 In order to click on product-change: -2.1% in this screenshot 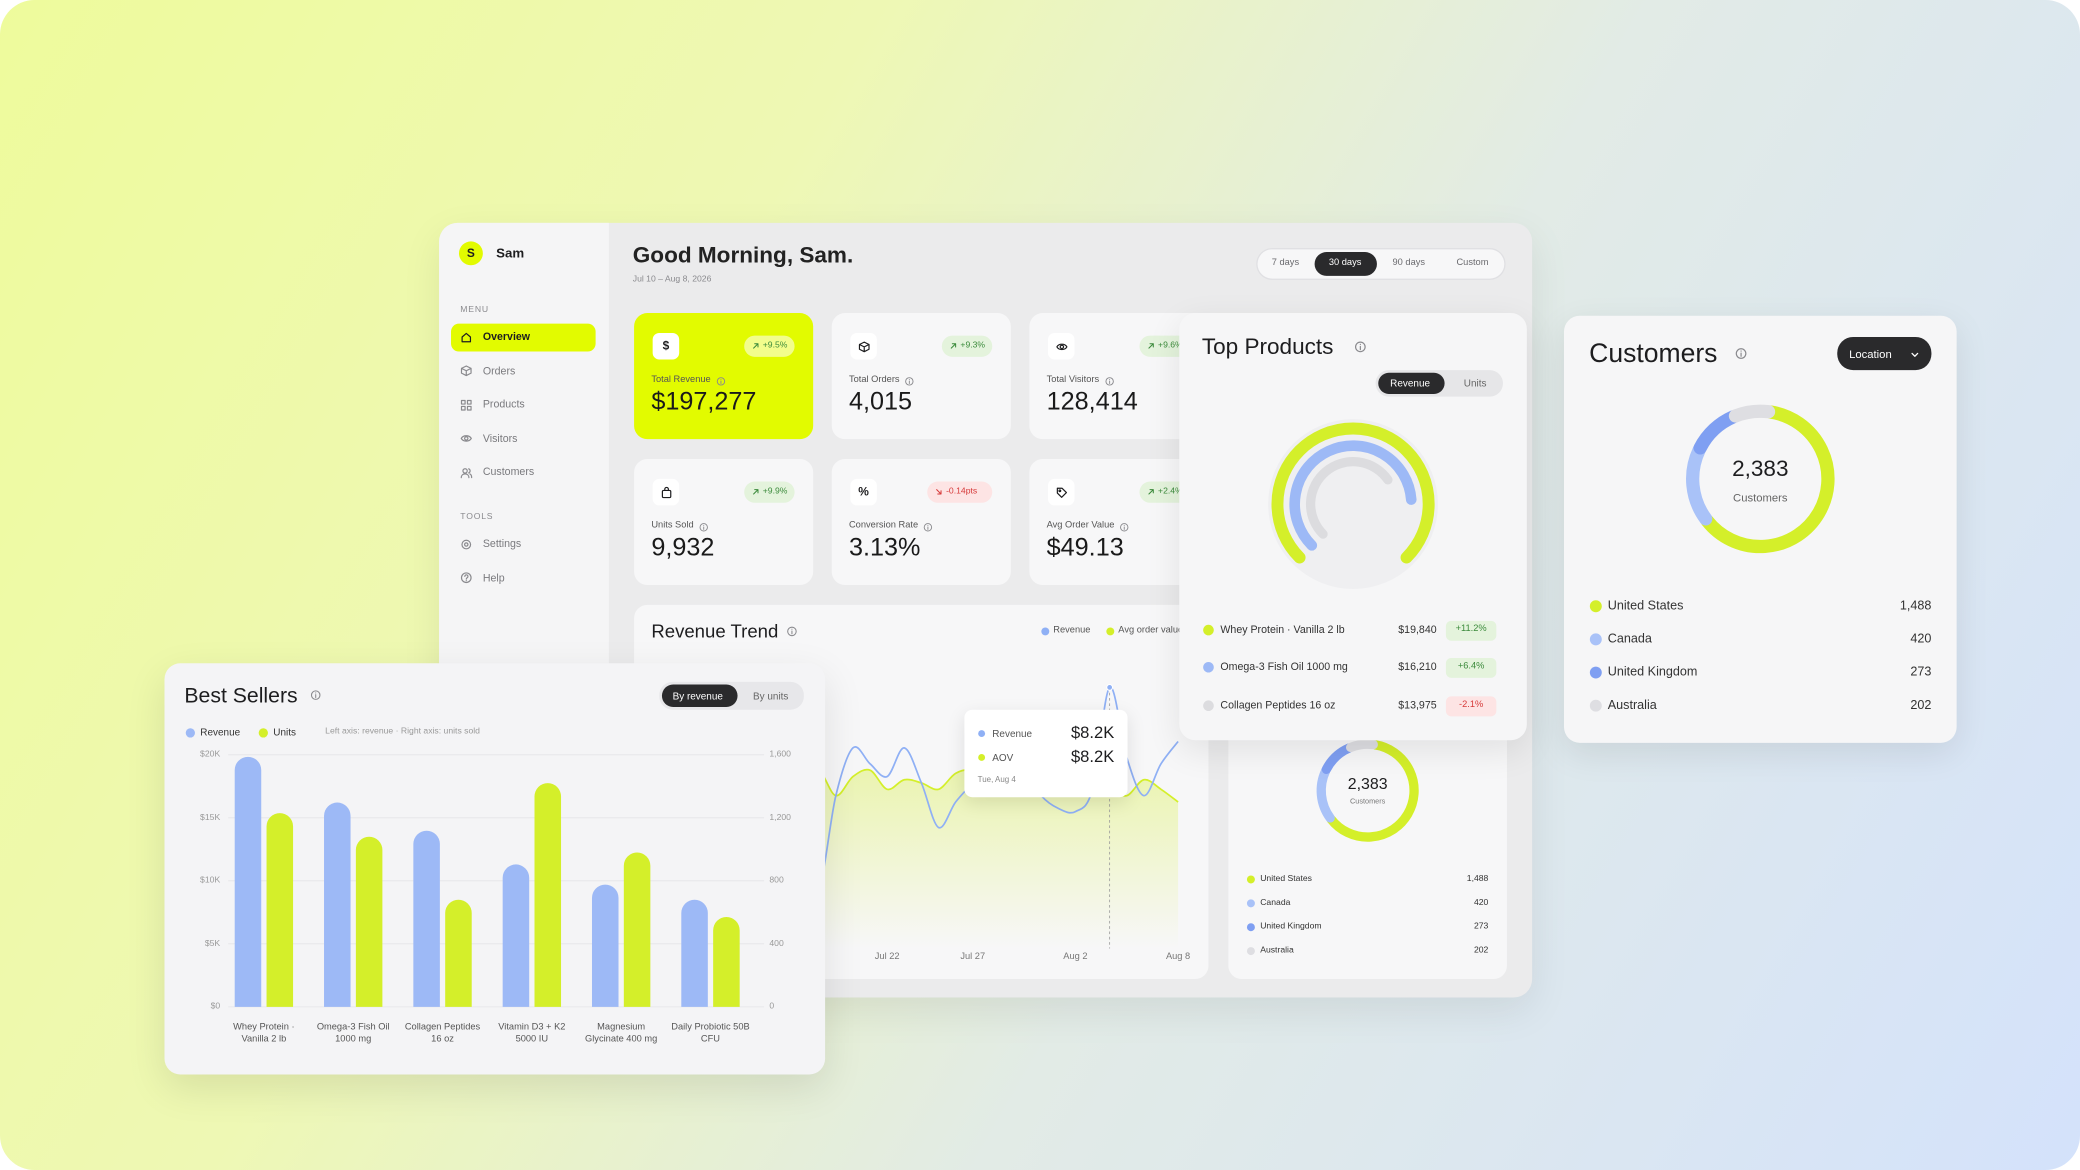, I will do `click(1471, 705)`.